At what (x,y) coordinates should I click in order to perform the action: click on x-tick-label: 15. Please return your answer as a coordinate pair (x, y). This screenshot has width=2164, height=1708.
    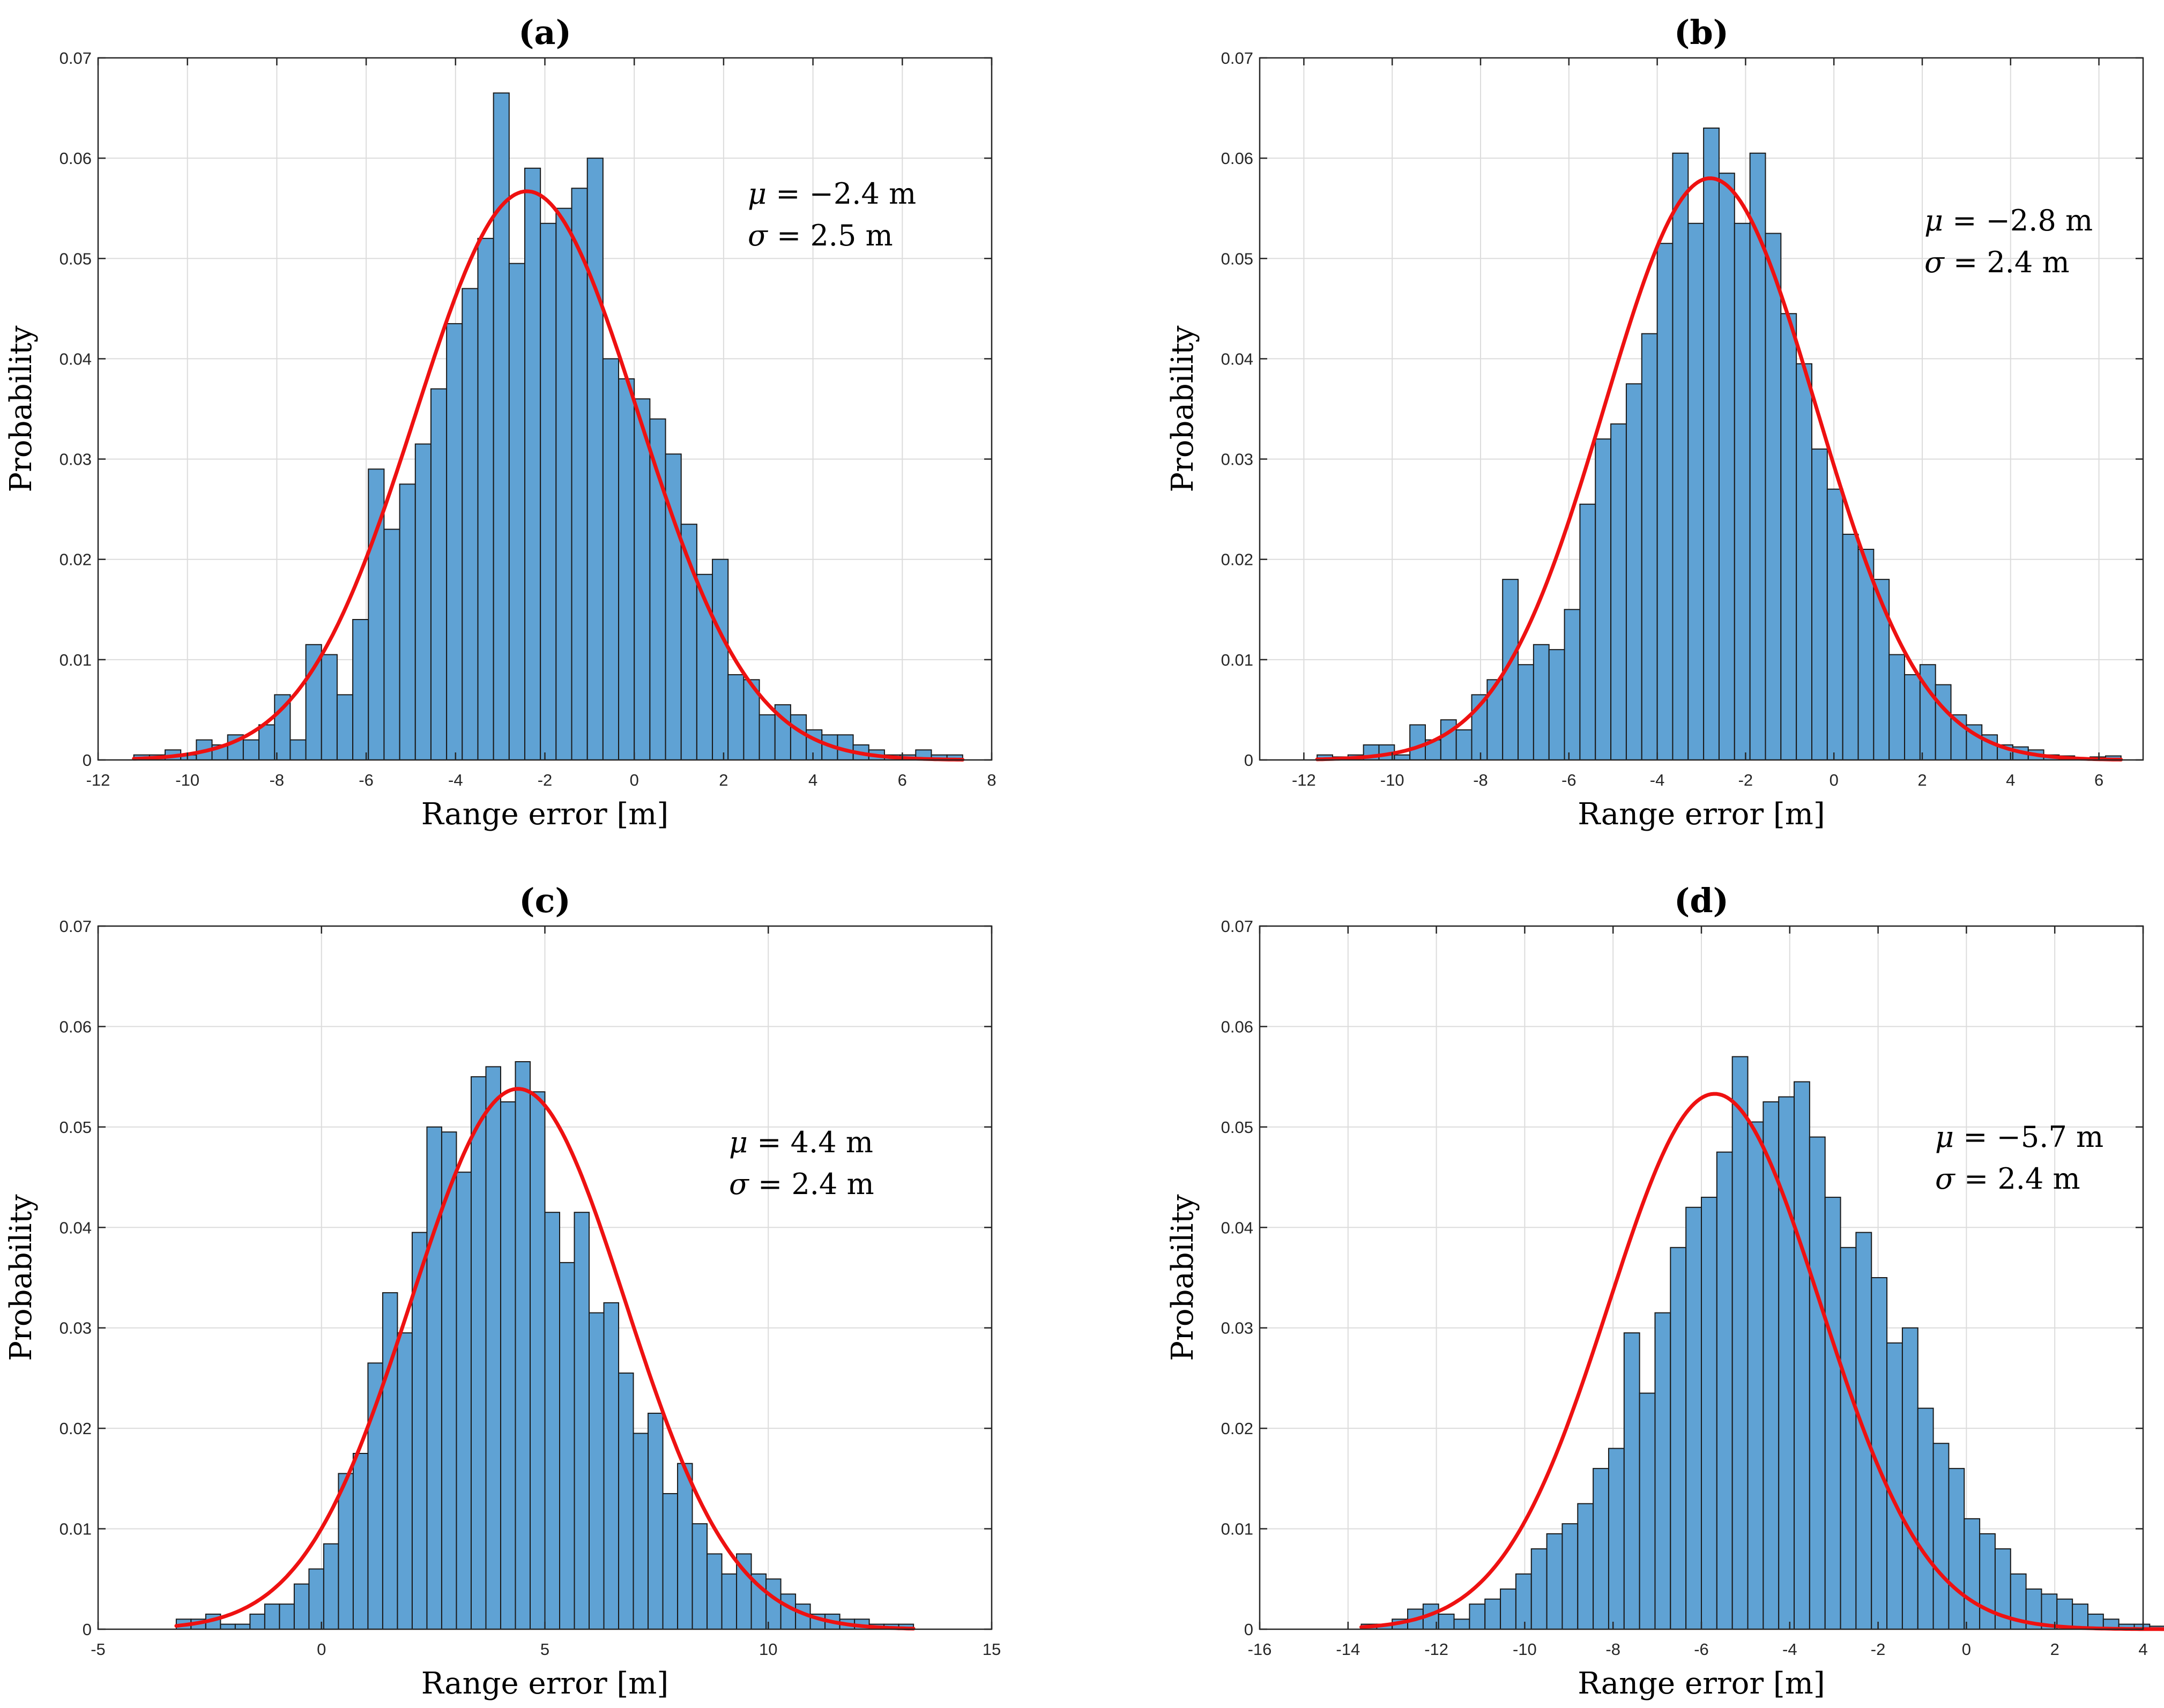
    Looking at the image, I should click on (992, 1650).